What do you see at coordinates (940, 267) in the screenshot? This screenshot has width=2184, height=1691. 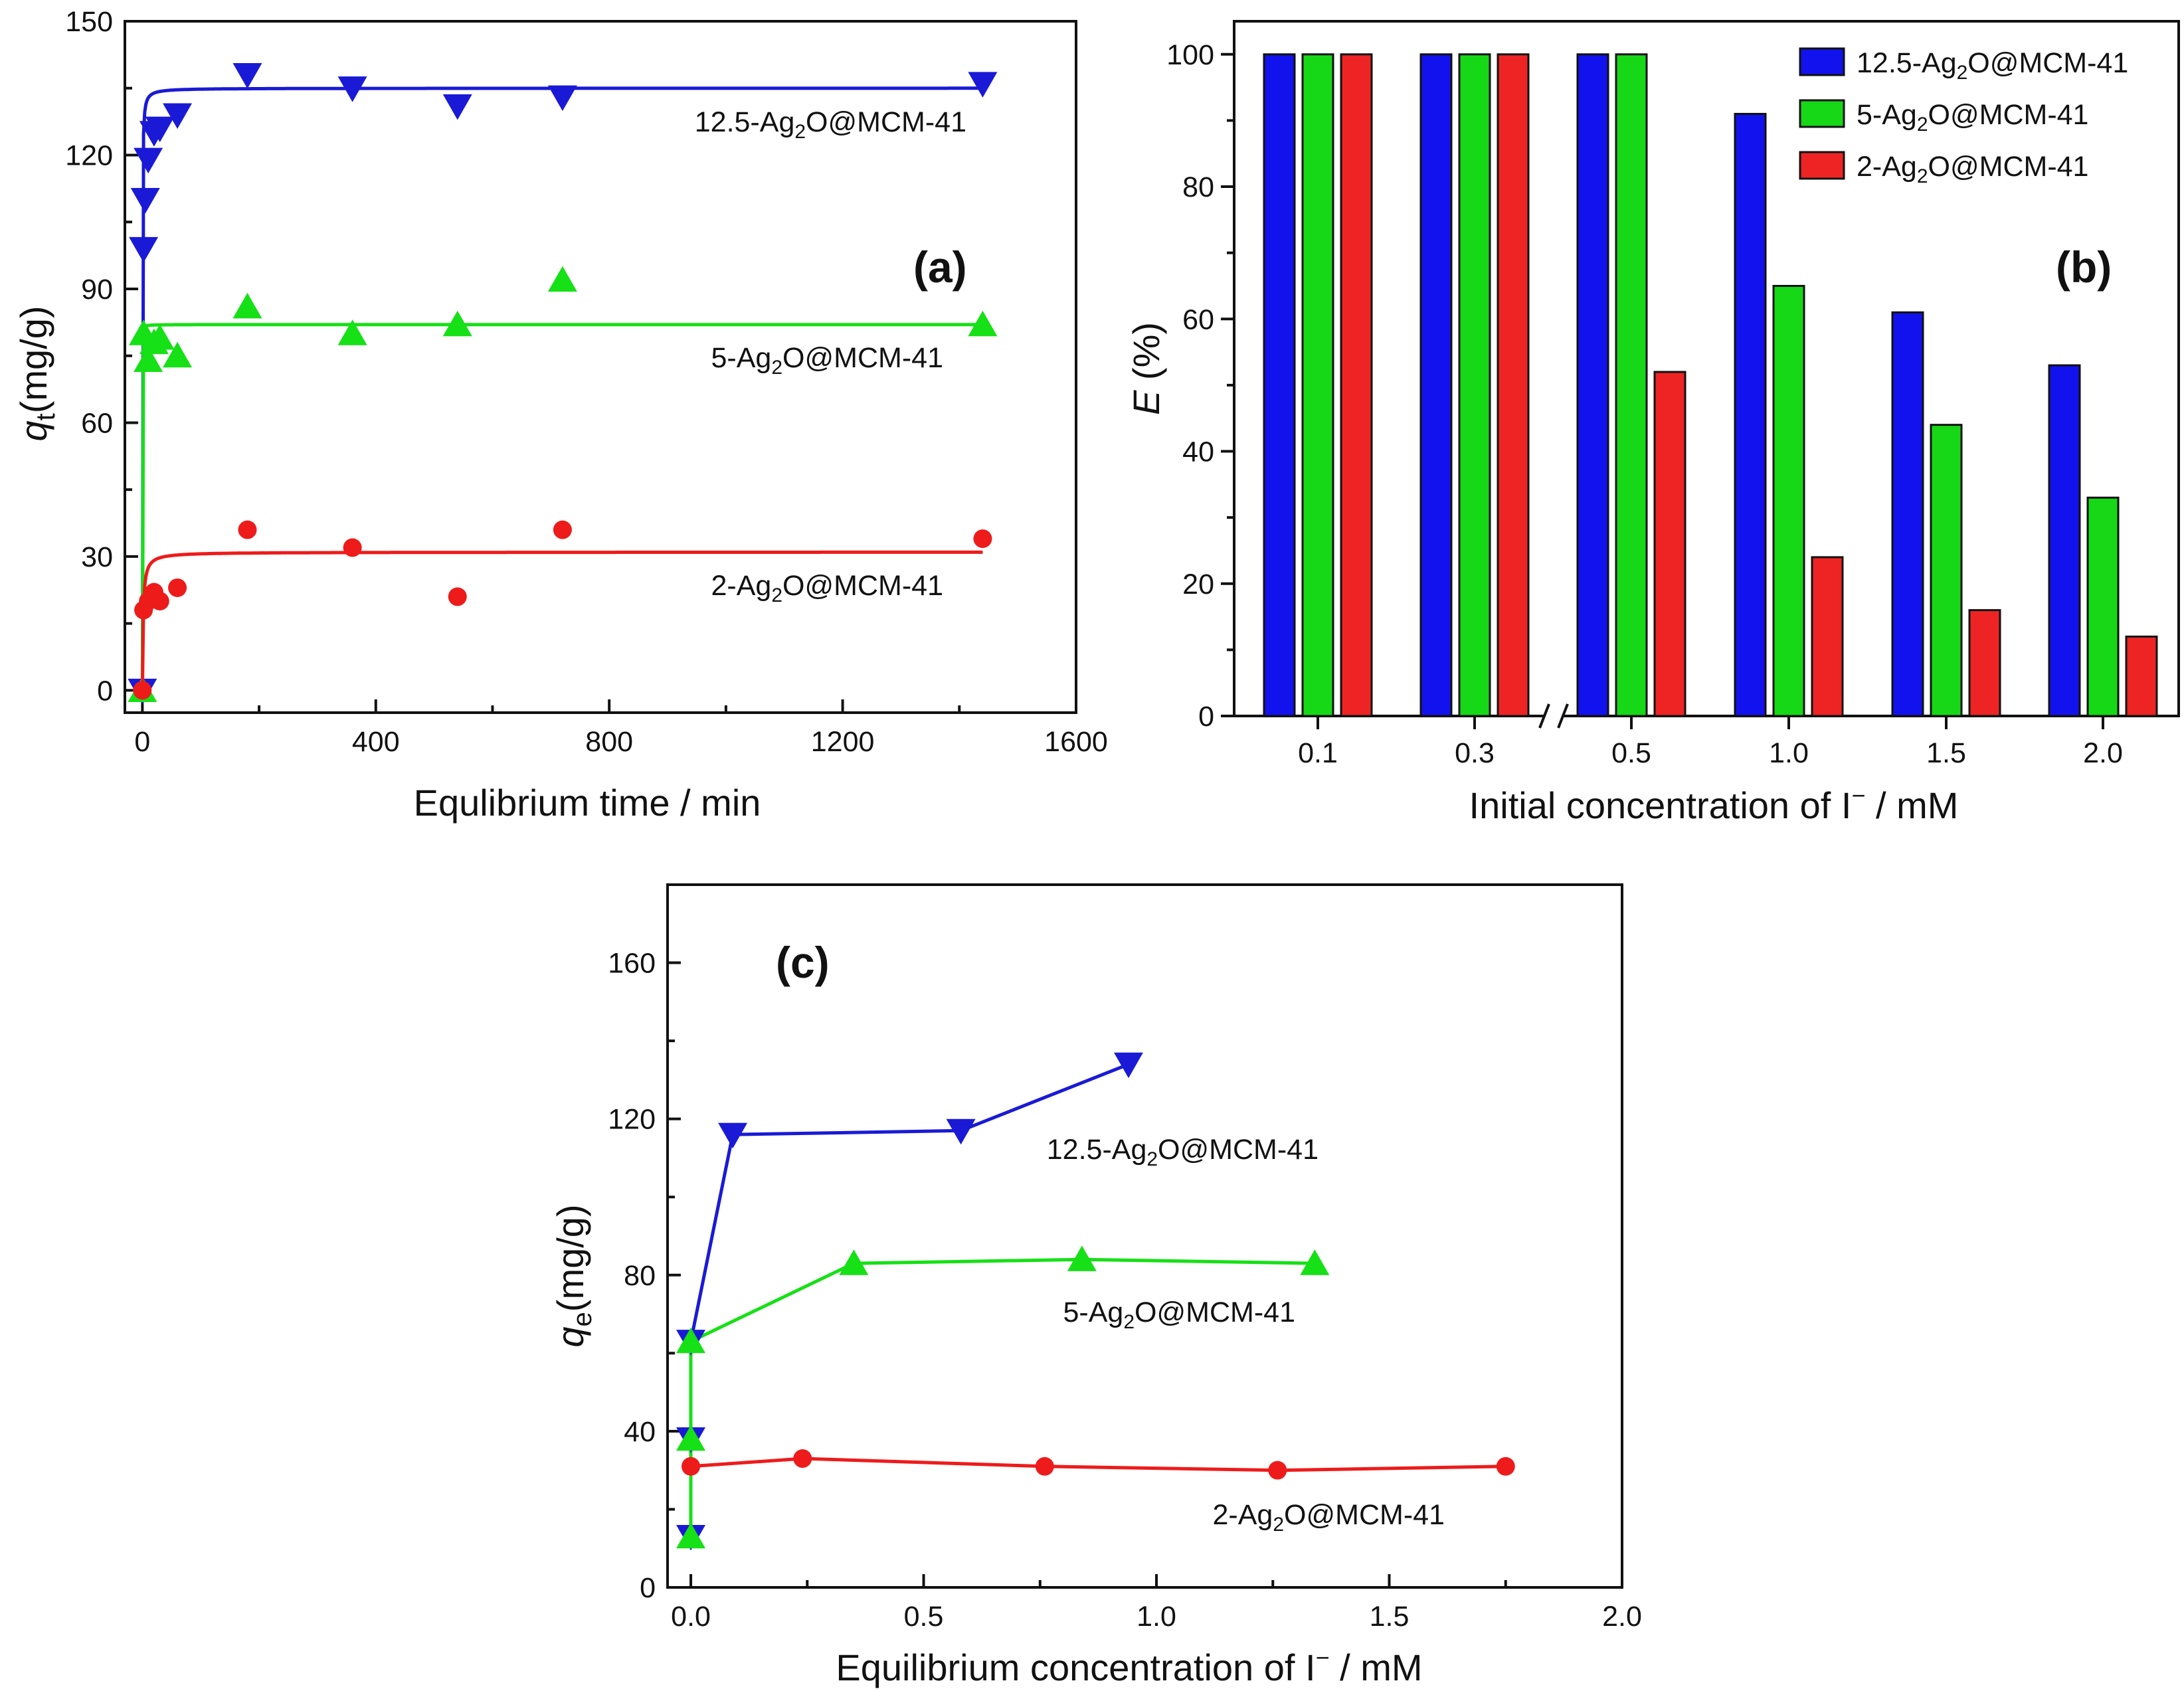 I see `panel-label: (a)` at bounding box center [940, 267].